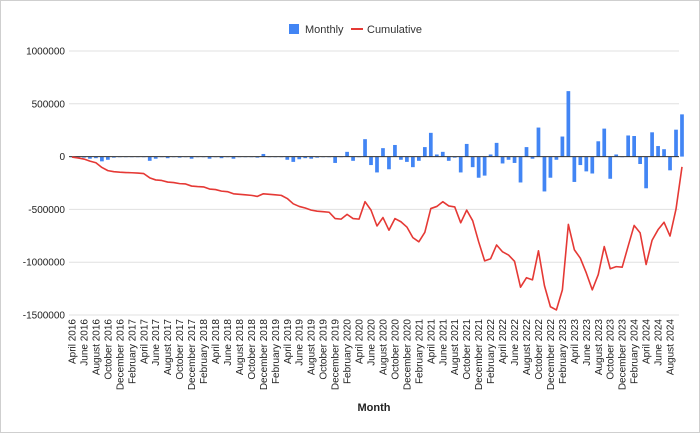 This screenshot has width=700, height=434. I want to click on x-tick-label: August 2017, so click(168, 347).